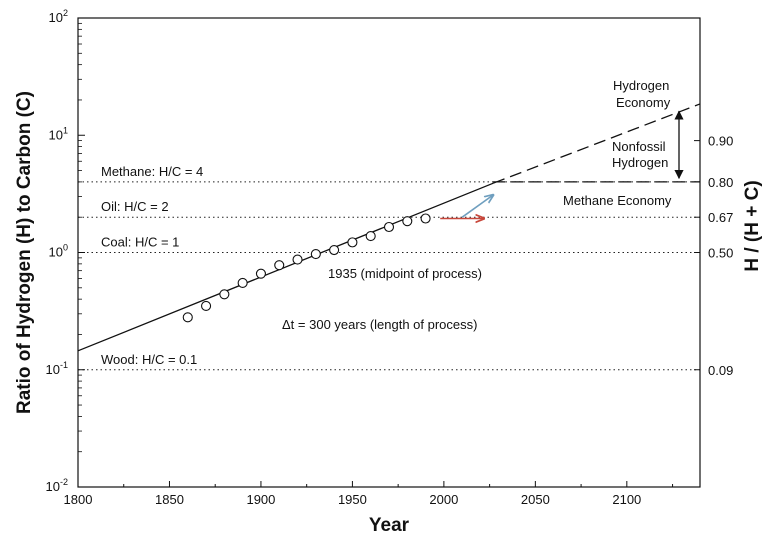 This screenshot has width=770, height=537. I want to click on y-tick-label: 10⁻², so click(57, 485).